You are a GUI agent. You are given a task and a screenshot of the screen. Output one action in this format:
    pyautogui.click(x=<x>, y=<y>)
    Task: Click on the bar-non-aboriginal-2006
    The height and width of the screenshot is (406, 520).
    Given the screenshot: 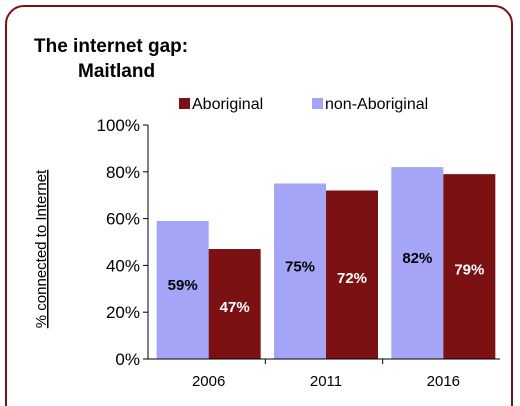 What is the action you would take?
    pyautogui.click(x=182, y=289)
    